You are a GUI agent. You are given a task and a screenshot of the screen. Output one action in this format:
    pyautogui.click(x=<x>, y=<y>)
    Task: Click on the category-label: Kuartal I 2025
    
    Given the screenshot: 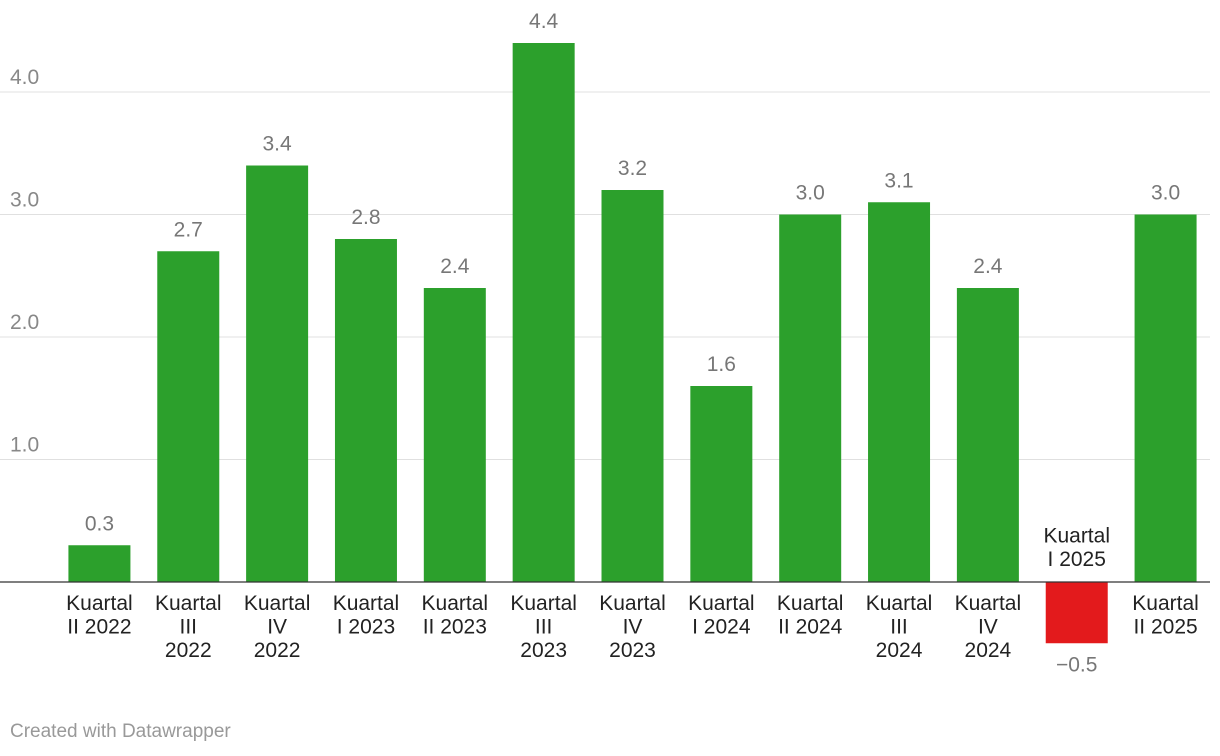 What is the action you would take?
    pyautogui.click(x=1076, y=548)
    